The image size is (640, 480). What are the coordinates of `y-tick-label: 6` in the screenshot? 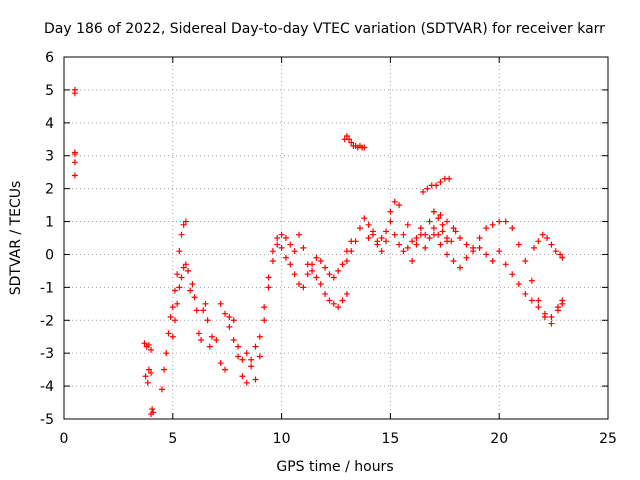 It's located at (49, 58).